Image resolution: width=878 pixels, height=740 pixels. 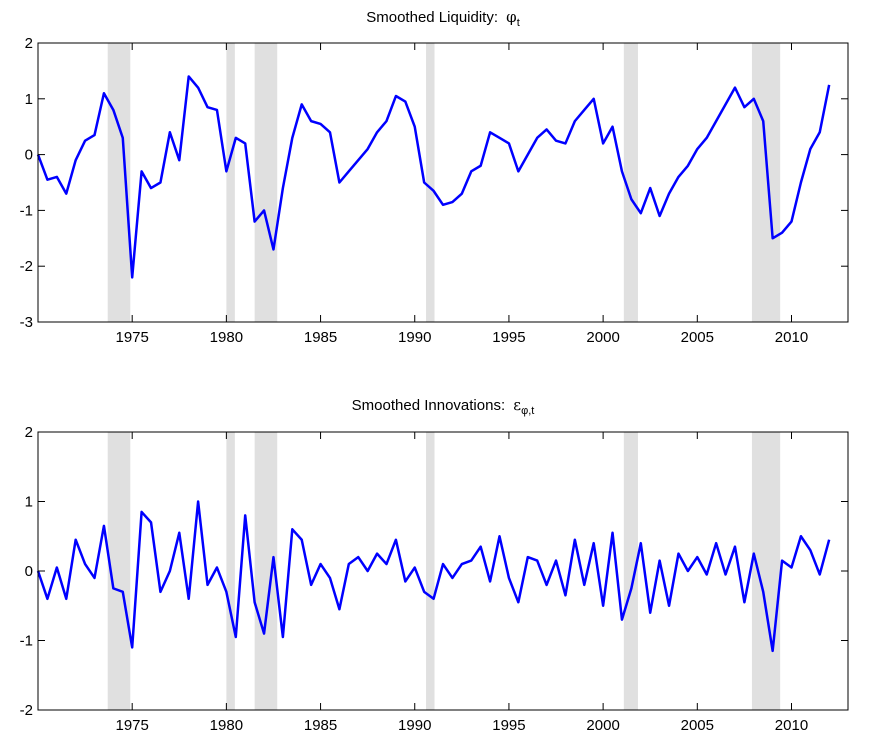 What do you see at coordinates (26, 322) in the screenshot?
I see `y-tick-label: -3` at bounding box center [26, 322].